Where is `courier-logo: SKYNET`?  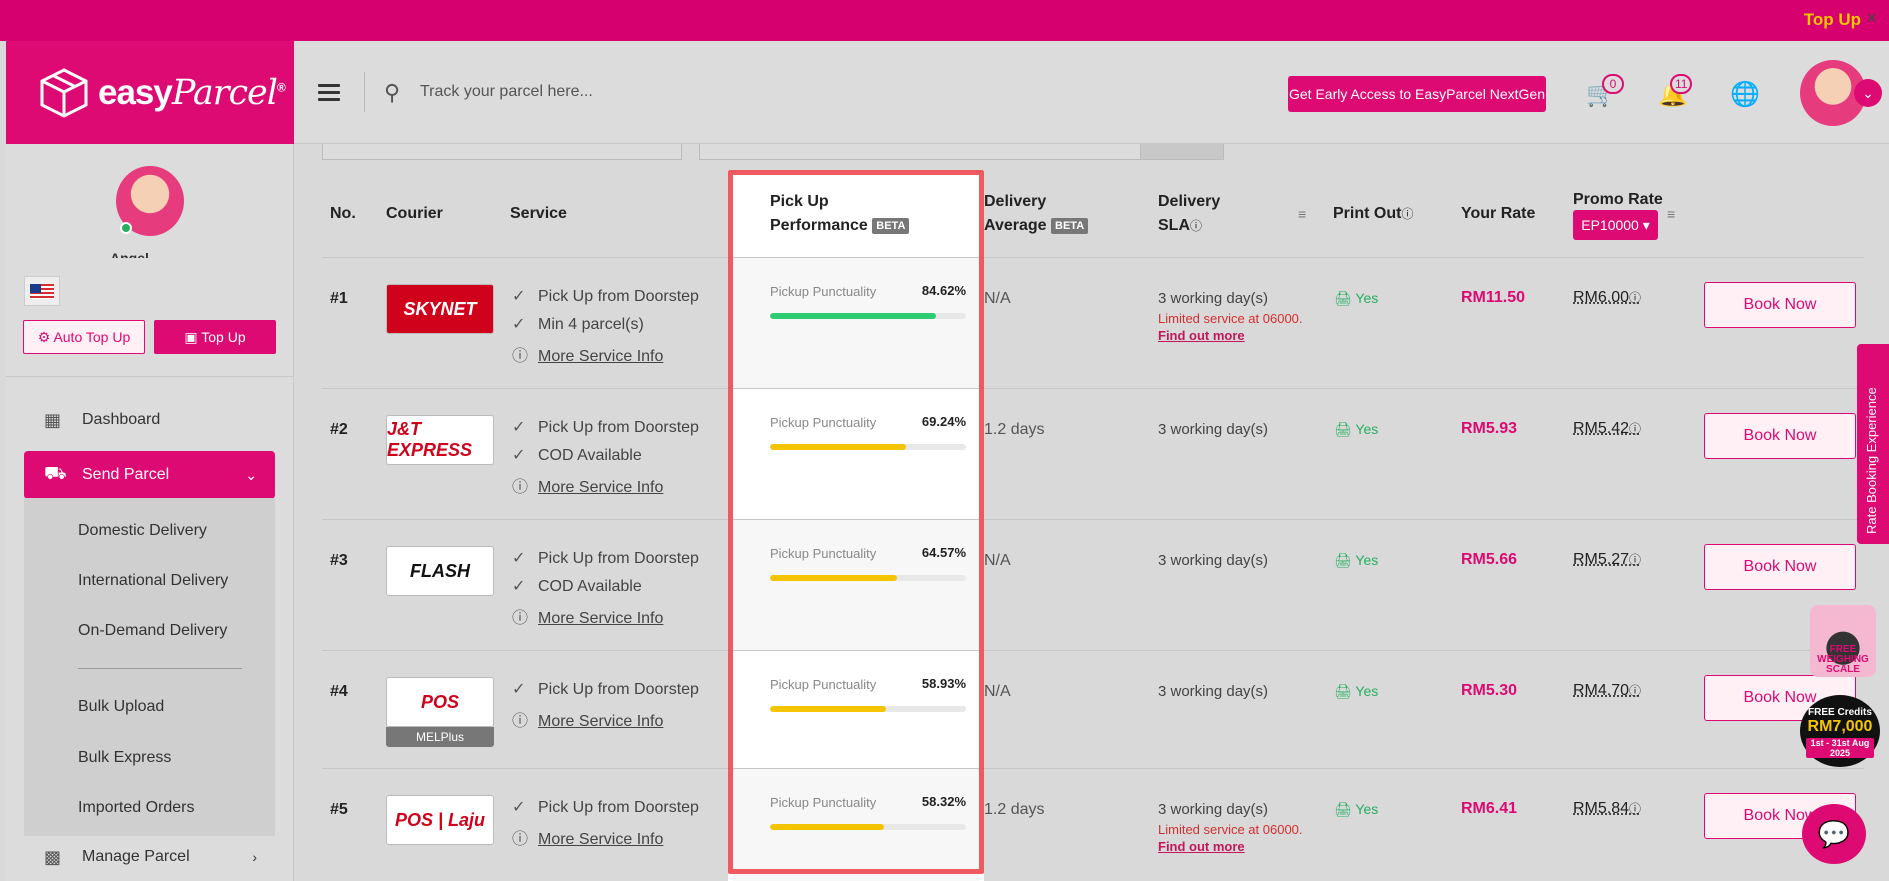 courier-logo: SKYNET is located at coordinates (440, 309).